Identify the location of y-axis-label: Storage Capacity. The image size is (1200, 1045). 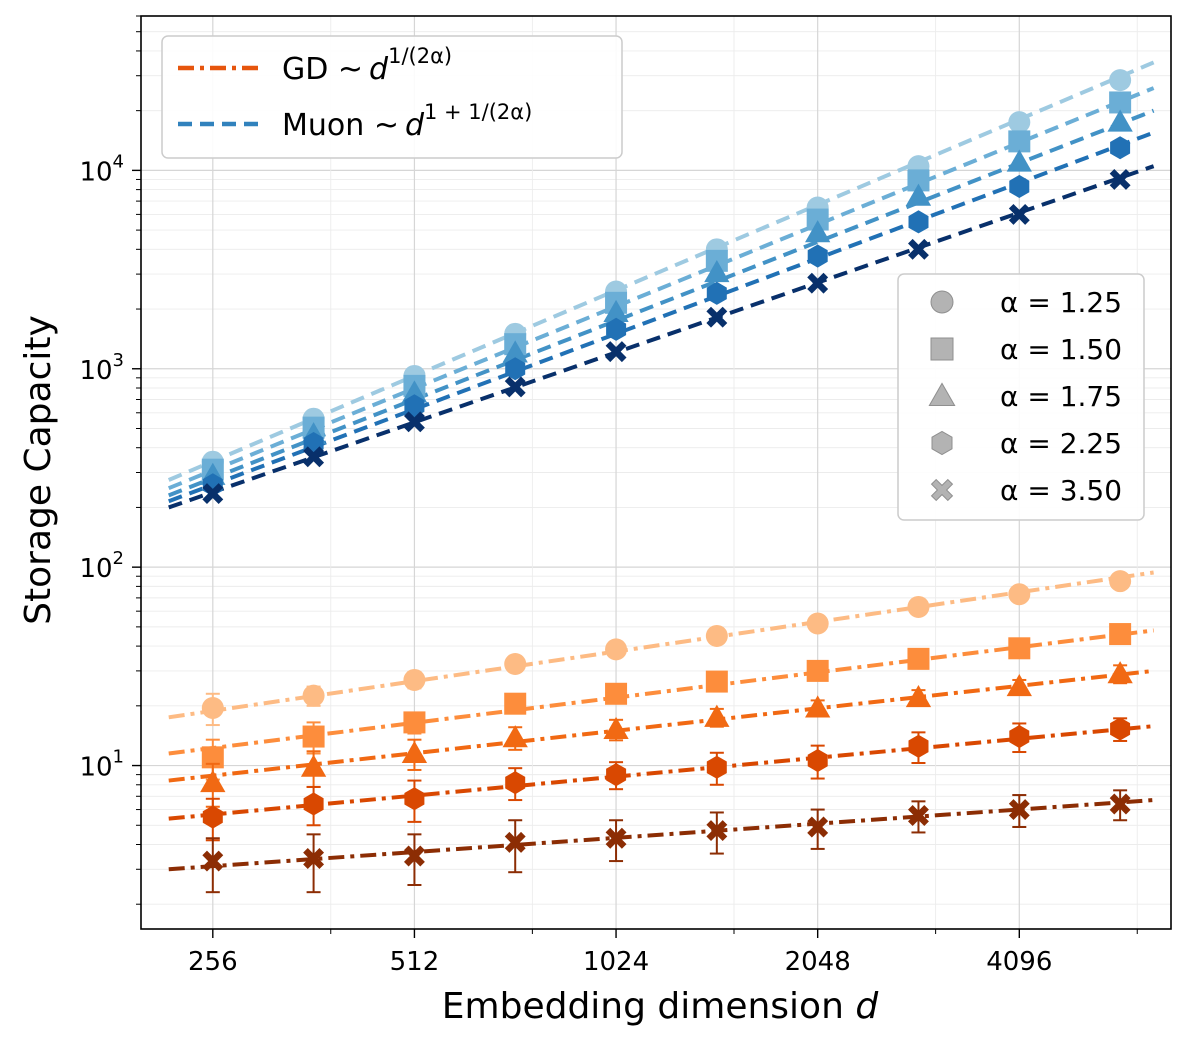
(38, 470).